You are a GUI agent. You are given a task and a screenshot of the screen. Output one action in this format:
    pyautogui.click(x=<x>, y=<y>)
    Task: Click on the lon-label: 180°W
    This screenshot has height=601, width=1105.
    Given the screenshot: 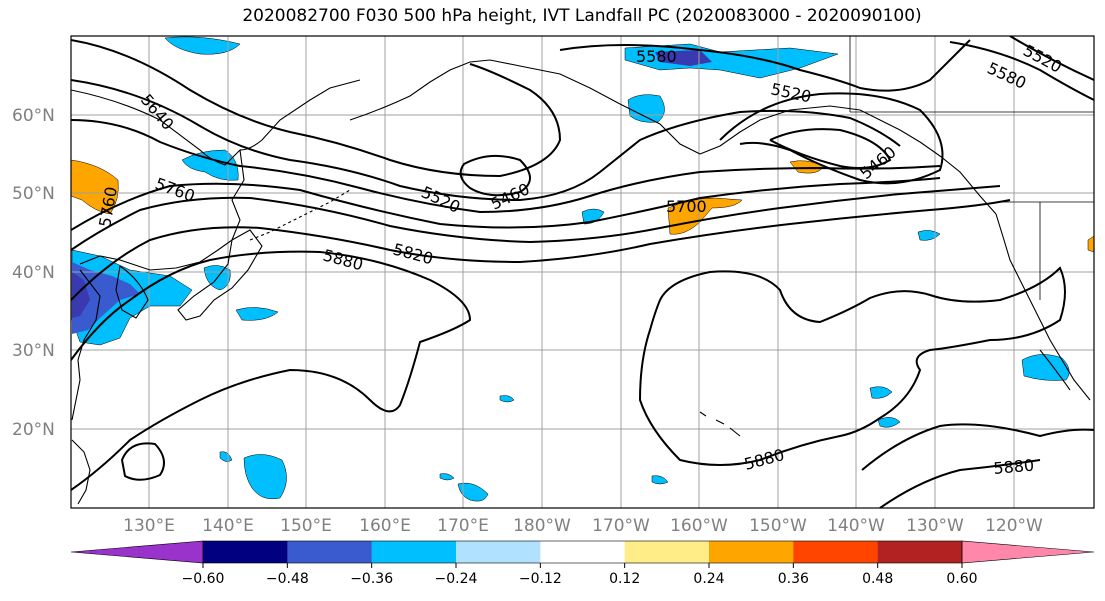 What is the action you would take?
    pyautogui.click(x=542, y=526)
    